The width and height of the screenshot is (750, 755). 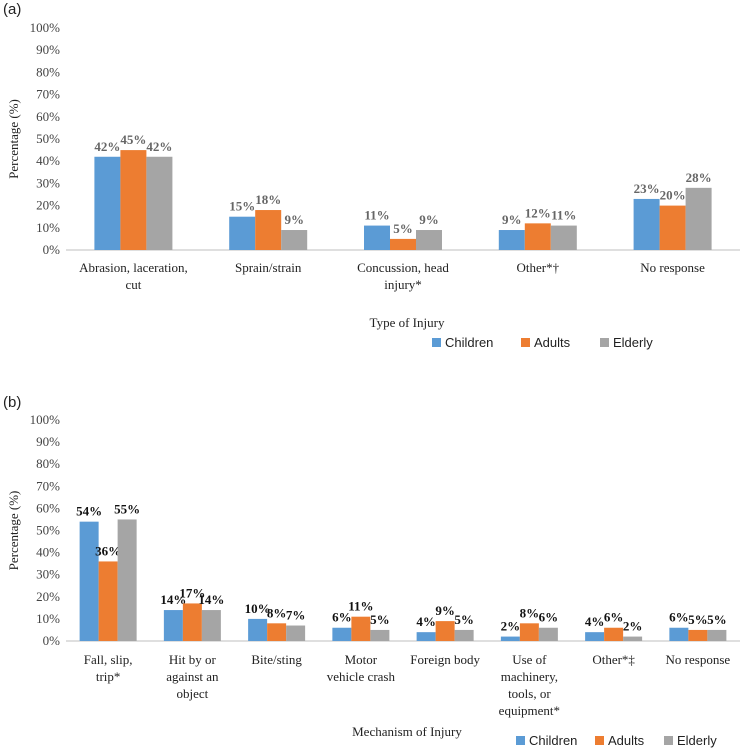 I want to click on y-tick-label-a: 30%, so click(x=48, y=182).